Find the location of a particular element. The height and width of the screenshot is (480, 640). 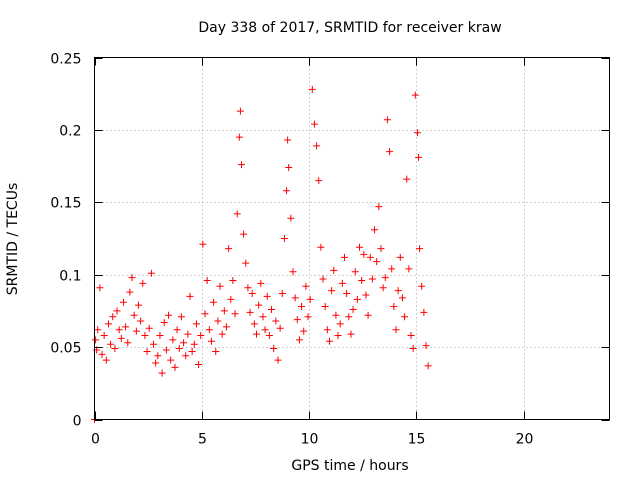

x-tick-label: 15 is located at coordinates (417, 440).